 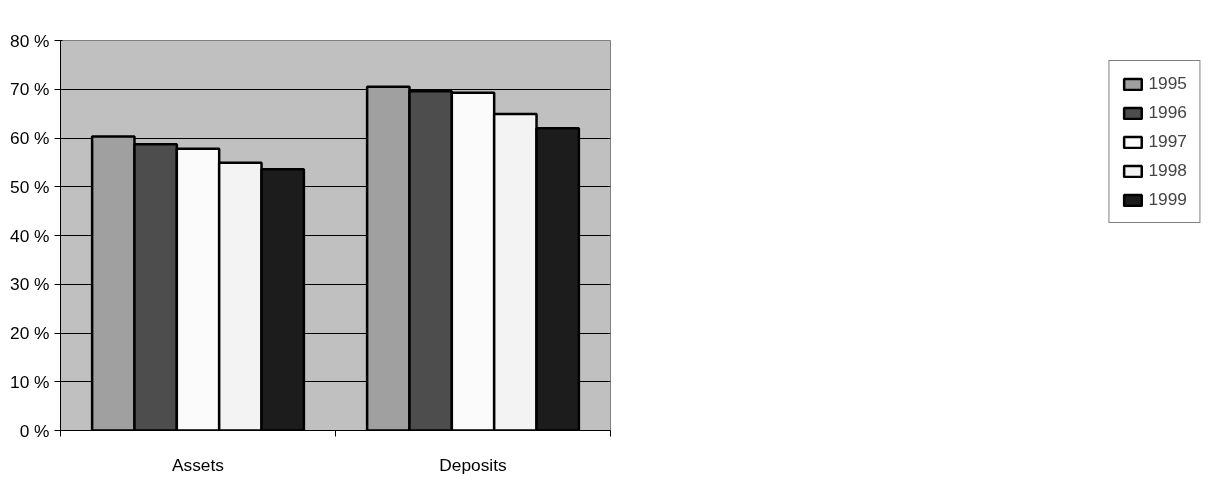 I want to click on y-tick-label: 80 %, so click(x=30, y=40).